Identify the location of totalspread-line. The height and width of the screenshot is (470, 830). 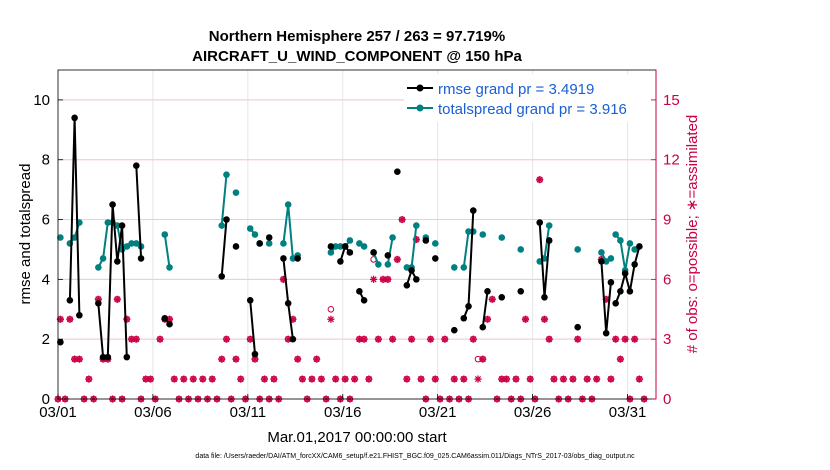
(622, 252).